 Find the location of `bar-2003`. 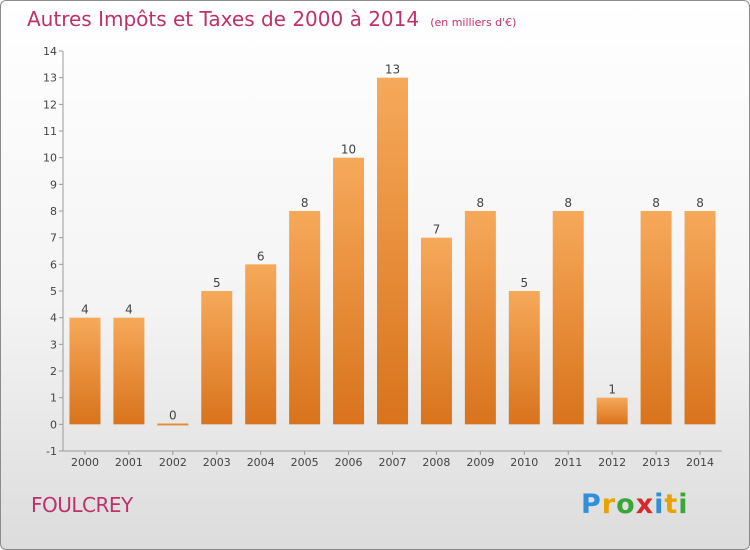

bar-2003 is located at coordinates (217, 358).